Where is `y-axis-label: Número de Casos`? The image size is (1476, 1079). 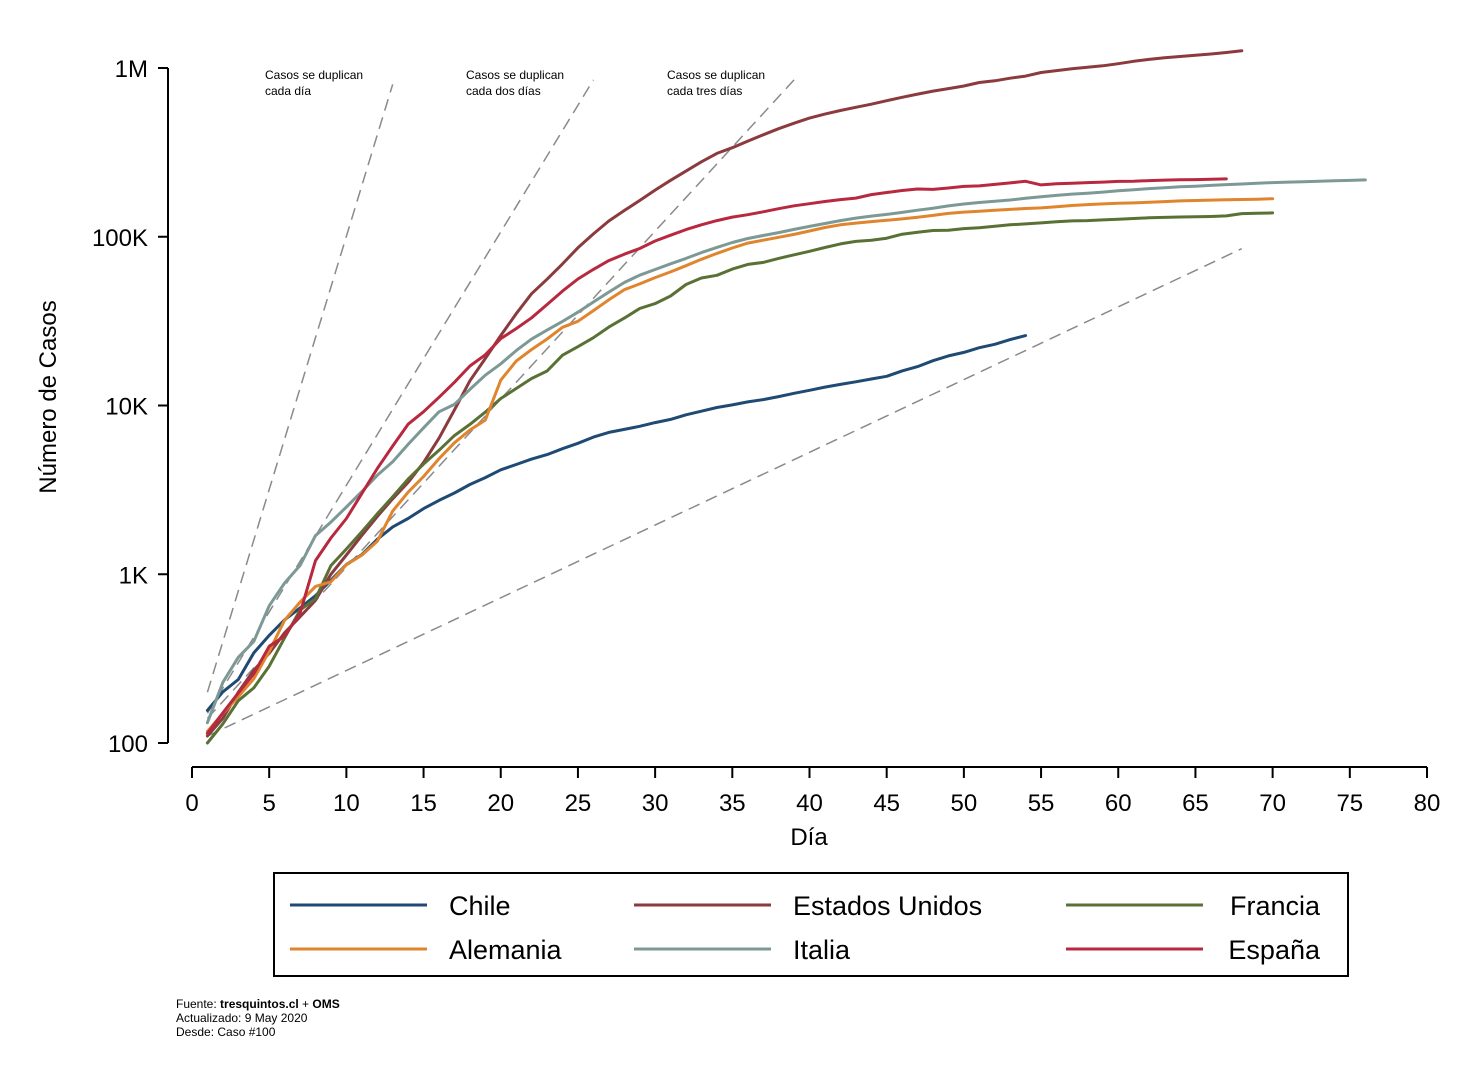 y-axis-label: Número de Casos is located at coordinates (48, 396).